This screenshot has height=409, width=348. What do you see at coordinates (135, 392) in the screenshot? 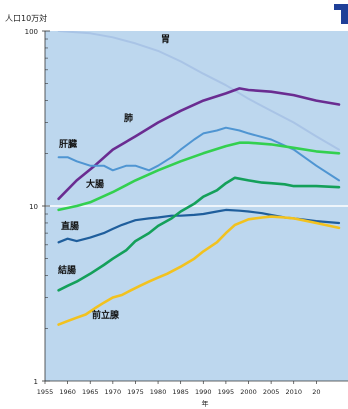
I see `x-tick-label: 1975` at bounding box center [135, 392].